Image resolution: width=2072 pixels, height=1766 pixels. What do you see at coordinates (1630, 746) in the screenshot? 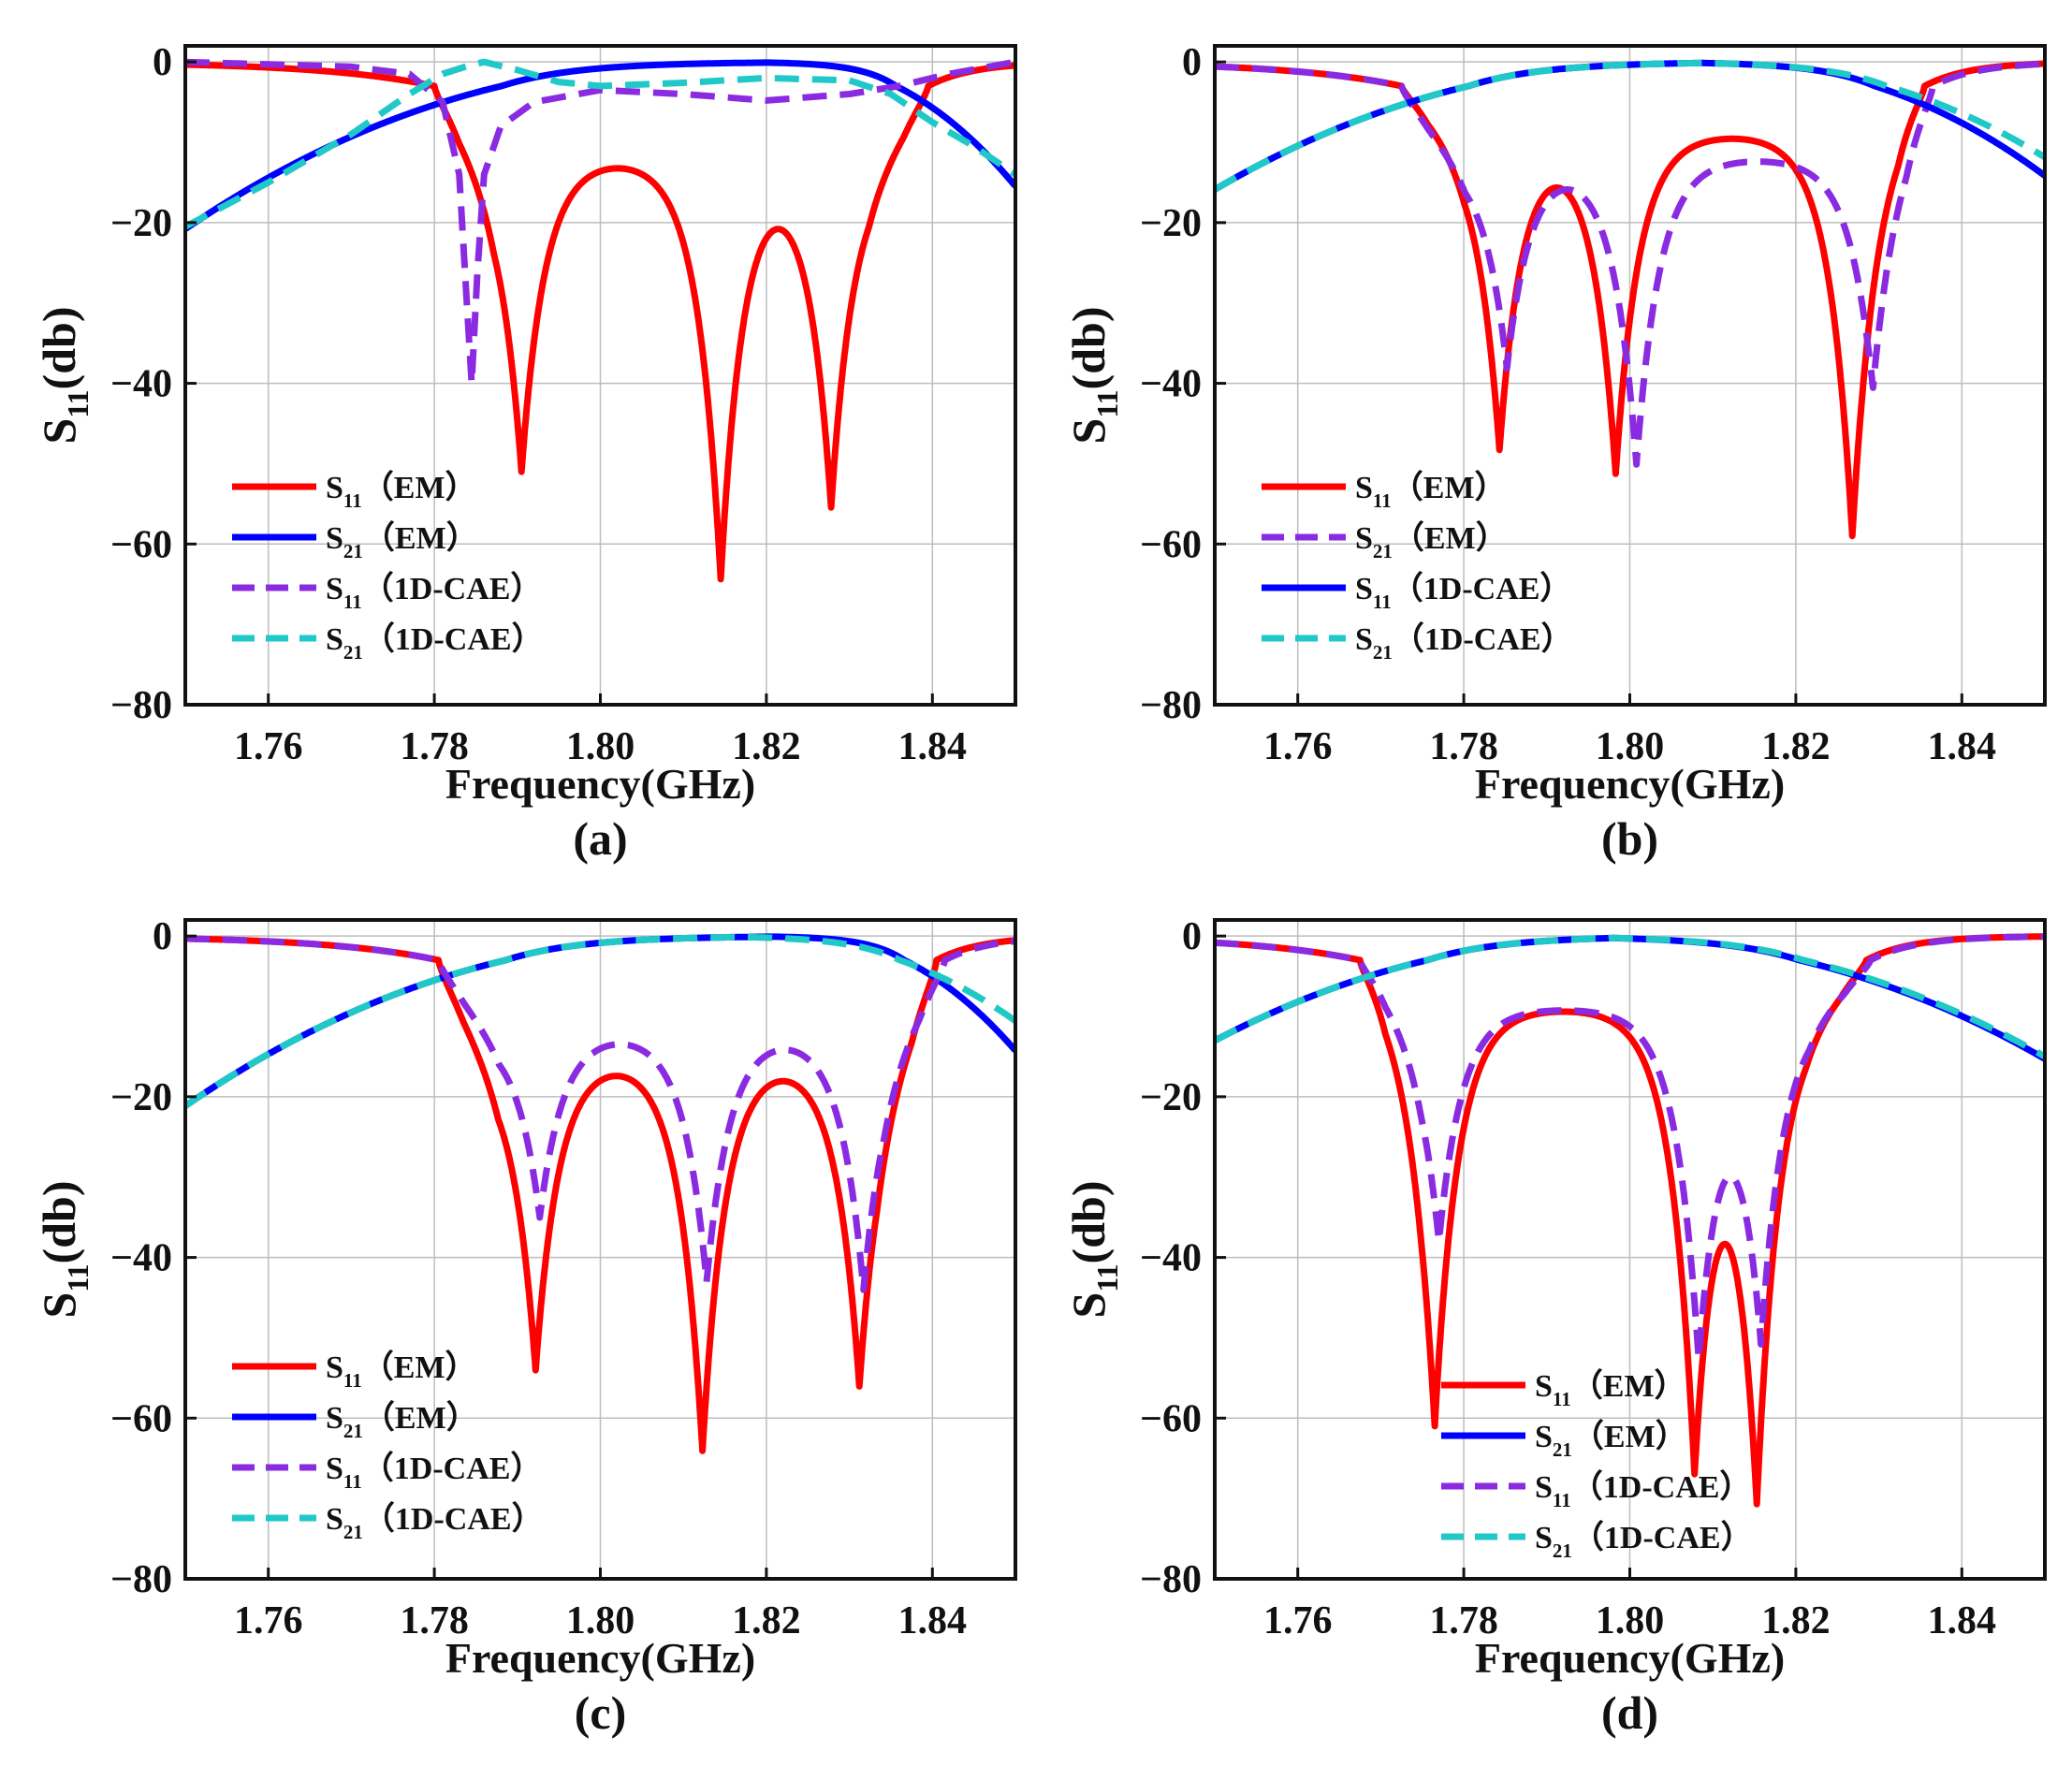
I see `x-tick-label: 1.80` at bounding box center [1630, 746].